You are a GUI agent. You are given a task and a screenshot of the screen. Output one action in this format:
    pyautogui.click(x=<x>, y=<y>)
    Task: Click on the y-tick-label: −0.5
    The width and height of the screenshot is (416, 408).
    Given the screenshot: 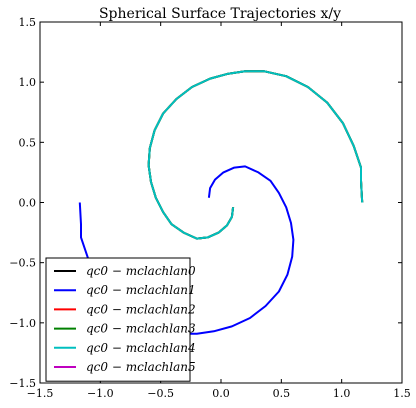 What is the action you would take?
    pyautogui.click(x=22, y=263)
    